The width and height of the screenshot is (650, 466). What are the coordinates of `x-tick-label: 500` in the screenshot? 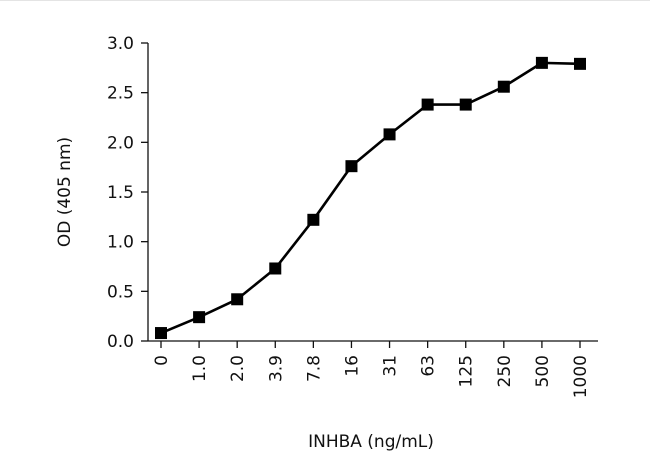 It's located at (543, 371).